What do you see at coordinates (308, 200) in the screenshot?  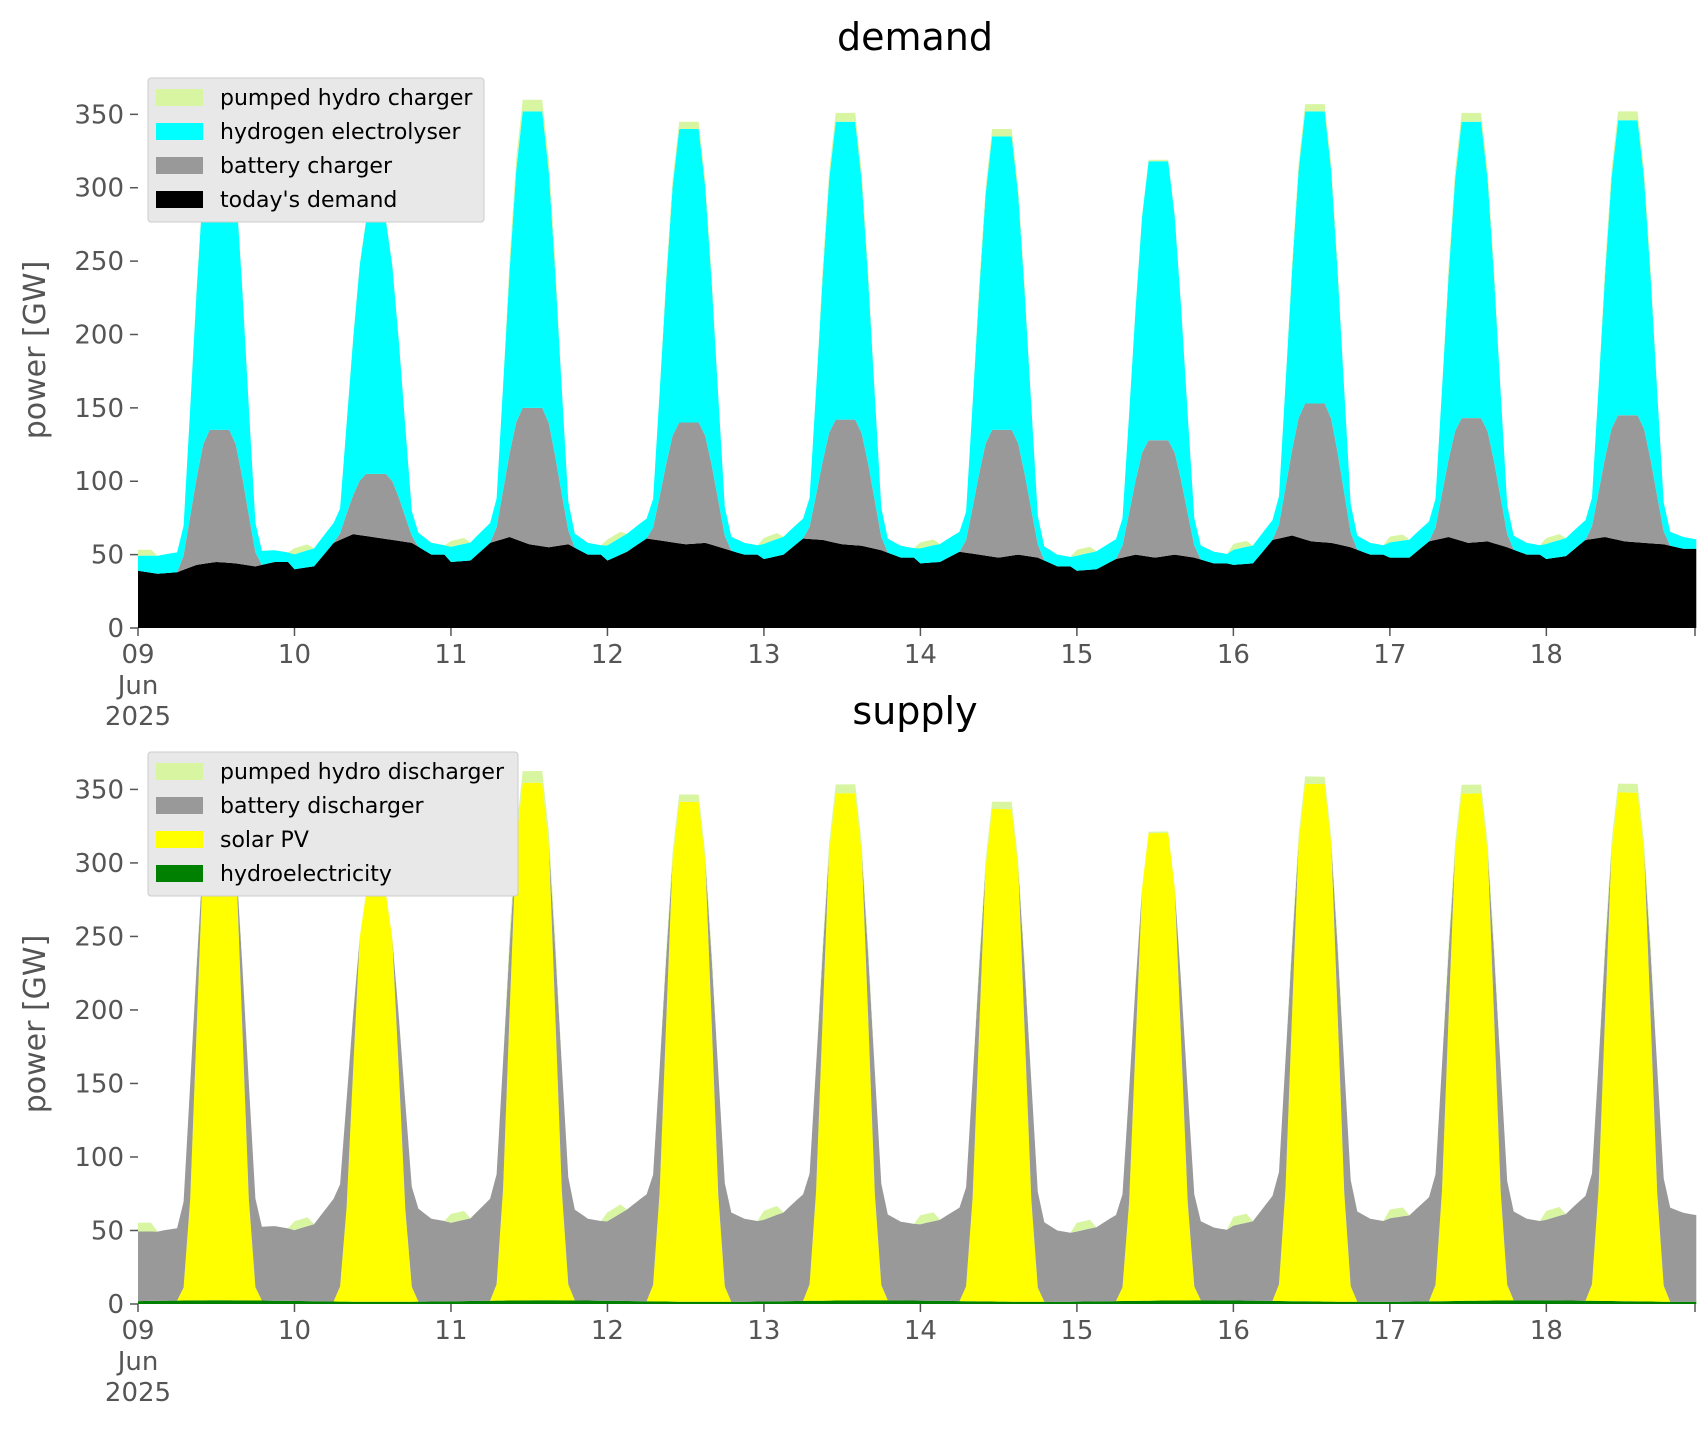 I see `legend-label: today's demand` at bounding box center [308, 200].